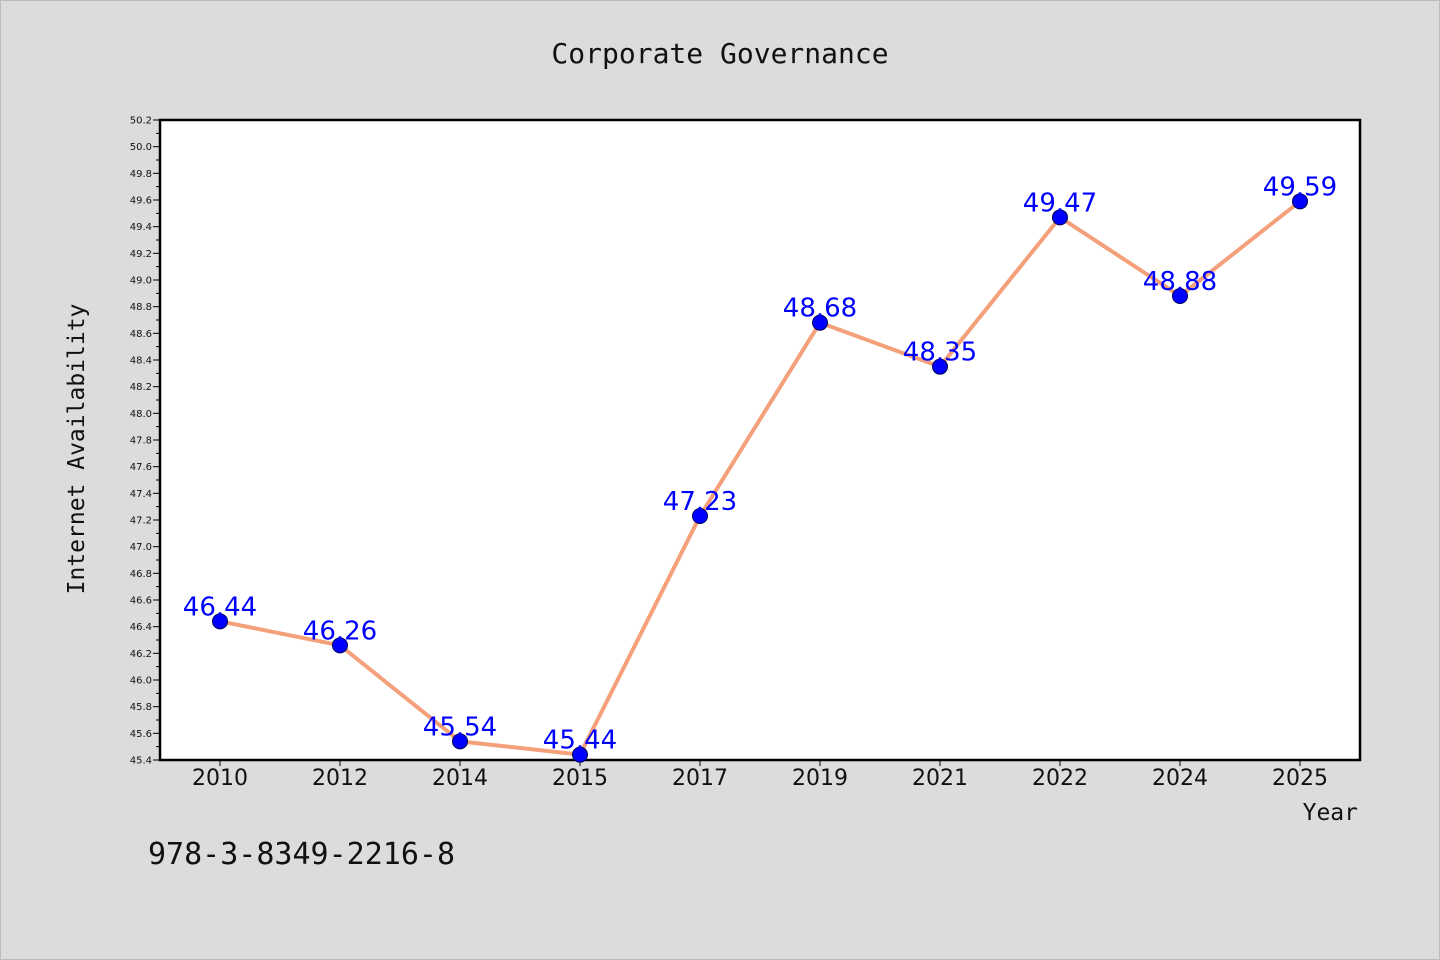 This screenshot has height=960, width=1440. Describe the element at coordinates (1330, 813) in the screenshot. I see `x-axis-label: Year` at that location.